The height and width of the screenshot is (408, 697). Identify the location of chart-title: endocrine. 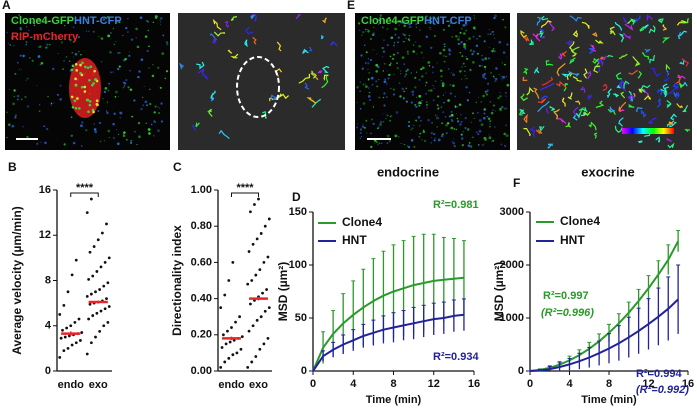
(408, 171).